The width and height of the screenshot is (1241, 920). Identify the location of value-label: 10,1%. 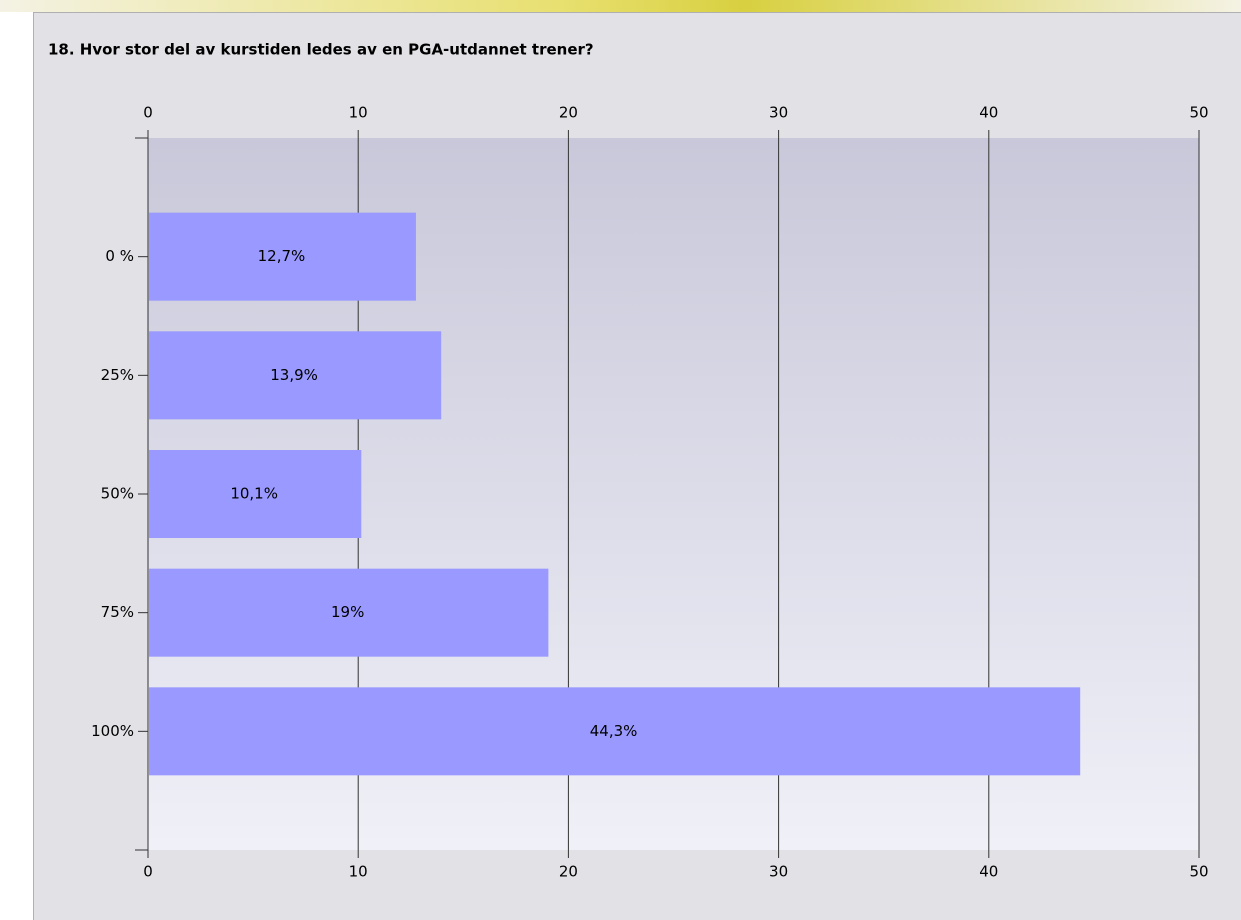
(254, 494).